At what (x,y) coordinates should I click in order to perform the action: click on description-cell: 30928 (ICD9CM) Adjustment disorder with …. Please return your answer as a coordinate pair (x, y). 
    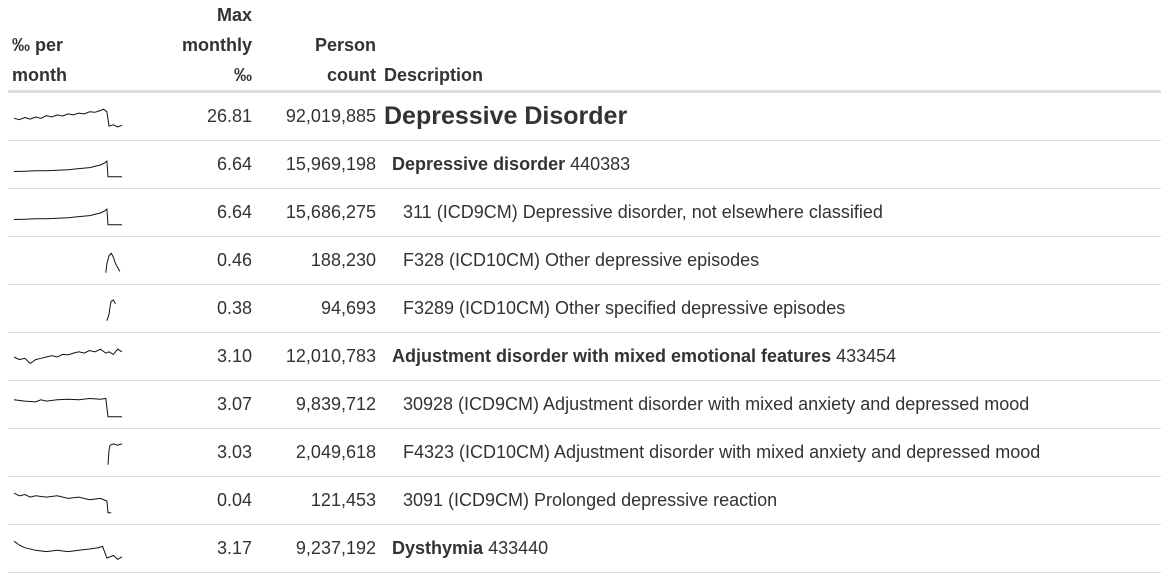
    Looking at the image, I should click on (770, 404).